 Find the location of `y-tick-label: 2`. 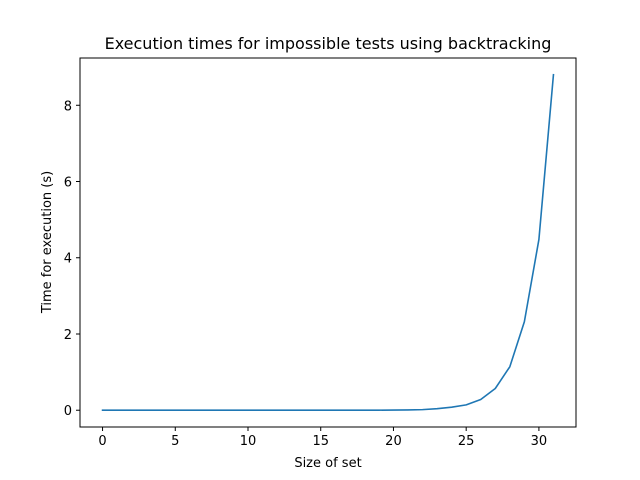

y-tick-label: 2 is located at coordinates (68, 335).